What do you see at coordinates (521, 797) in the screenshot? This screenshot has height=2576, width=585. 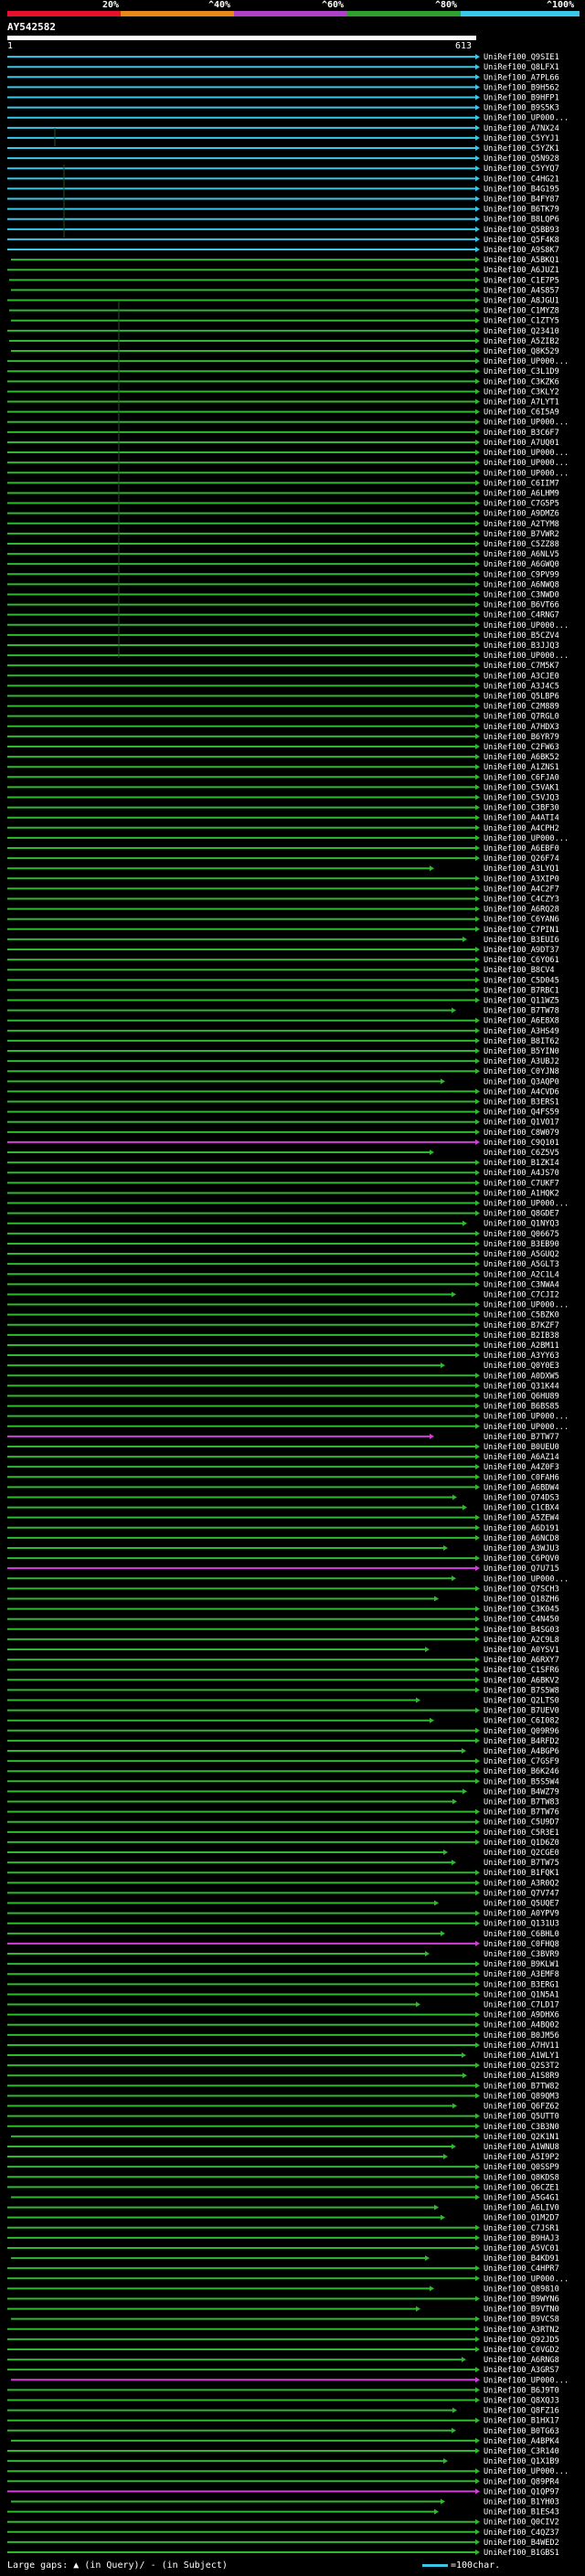 I see `hit-label: UniRef100_C5VJQ3` at bounding box center [521, 797].